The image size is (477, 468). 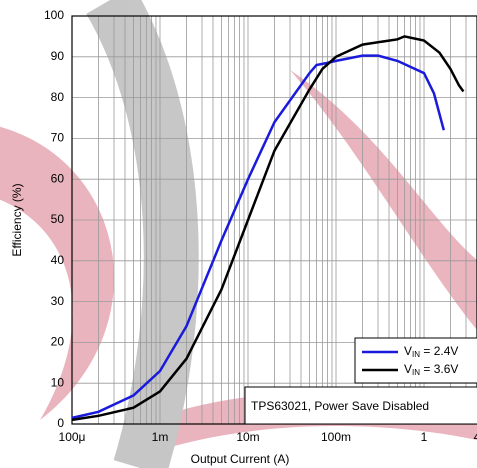 I want to click on legend-label: VIN = 2.4V, so click(x=431, y=351).